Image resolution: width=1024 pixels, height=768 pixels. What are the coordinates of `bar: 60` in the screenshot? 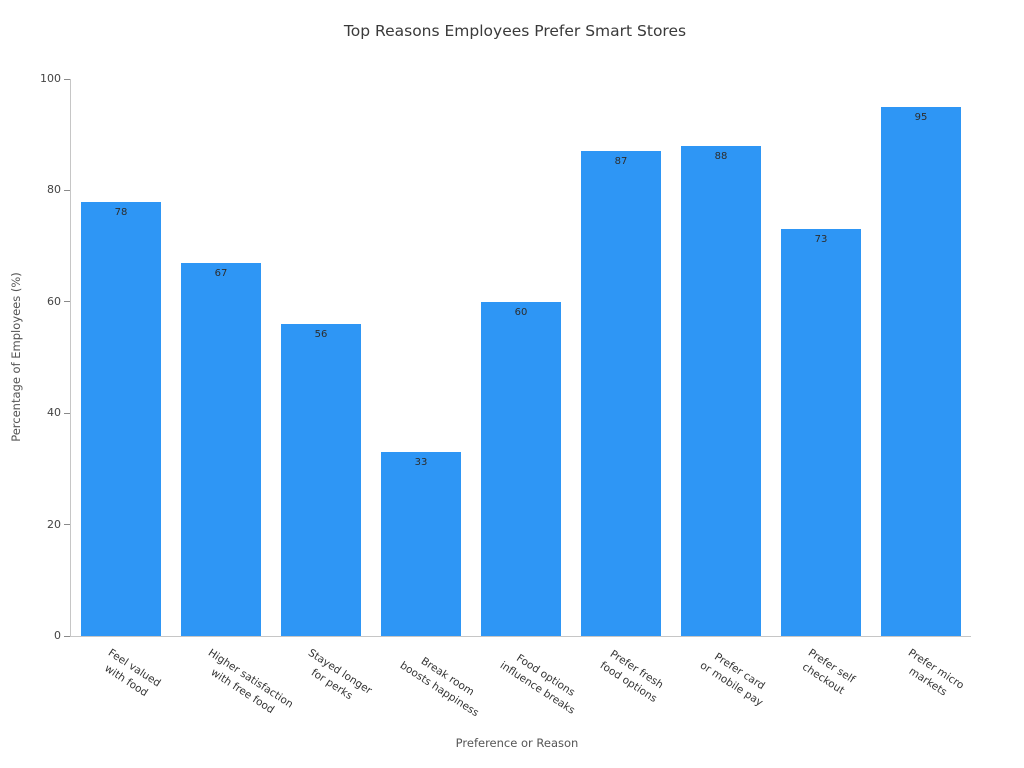 It's located at (521, 468).